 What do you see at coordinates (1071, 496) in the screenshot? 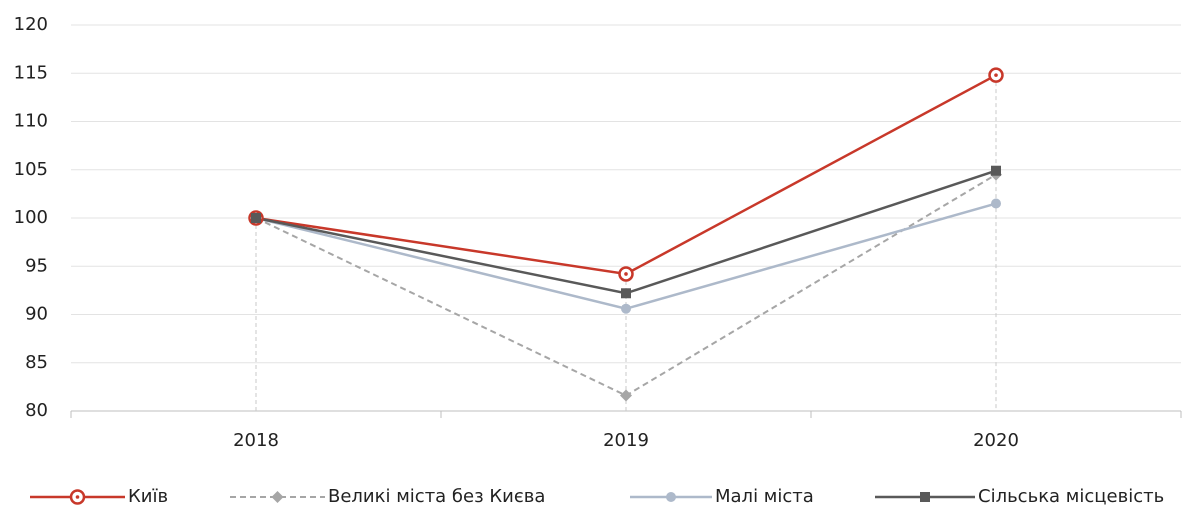
I see `legend-label: Сільська місцевість` at bounding box center [1071, 496].